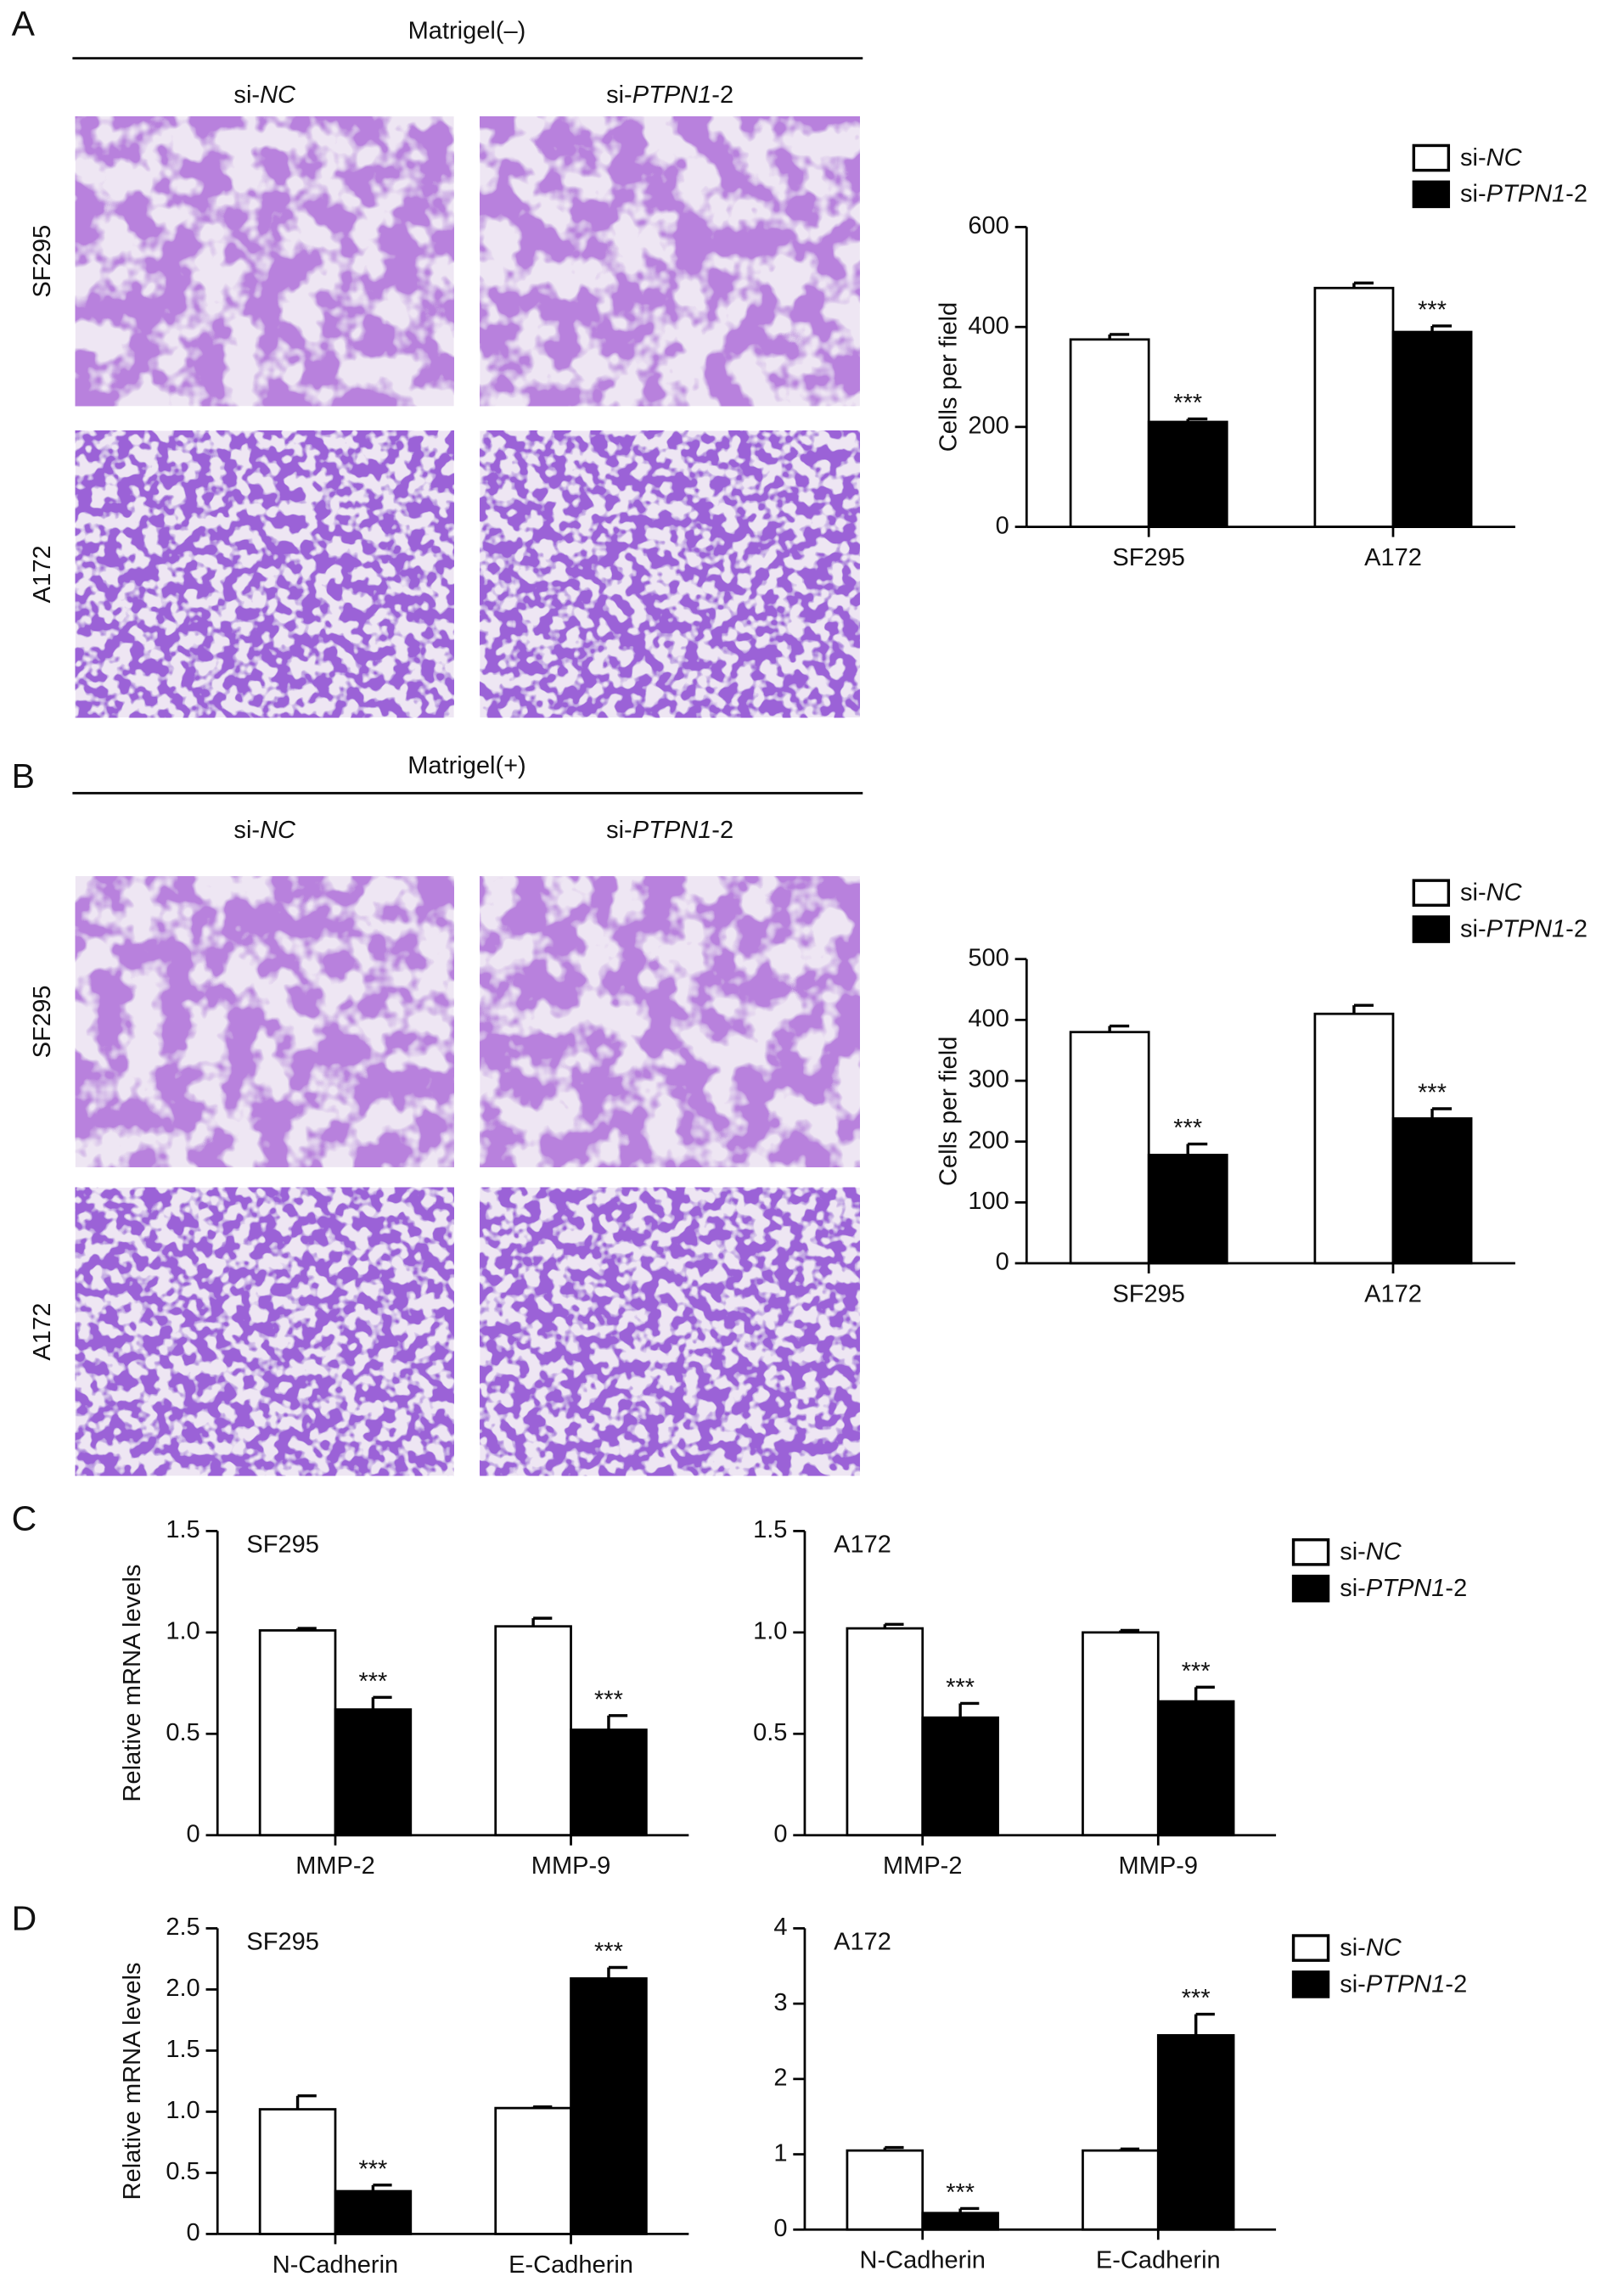 The image size is (1624, 2282). What do you see at coordinates (1159, 1866) in the screenshot?
I see `x-tick-label: MMP-9` at bounding box center [1159, 1866].